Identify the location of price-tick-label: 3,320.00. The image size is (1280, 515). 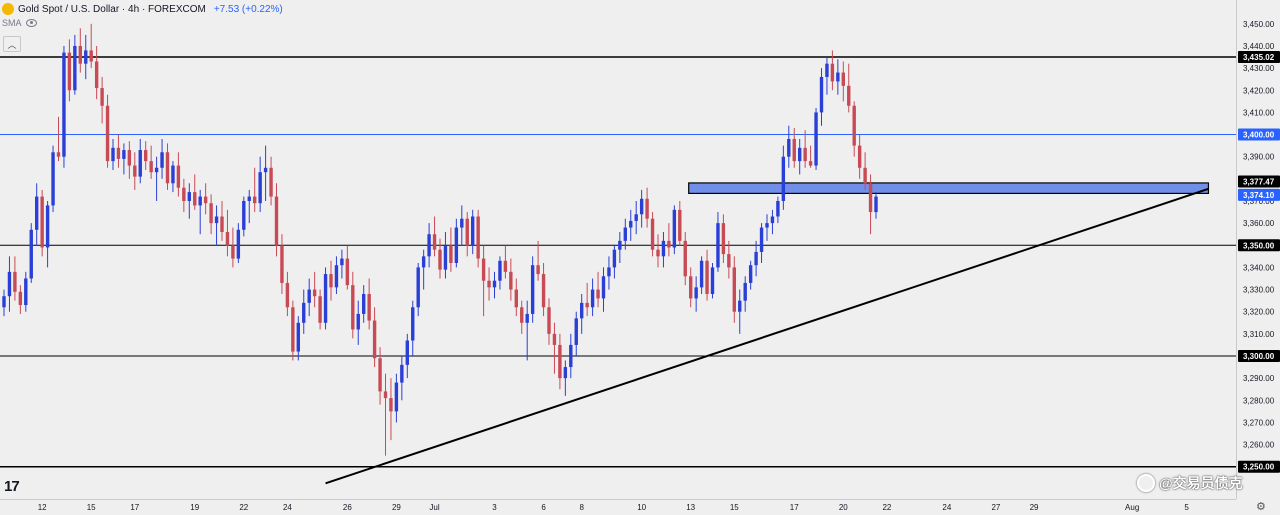
(1259, 312).